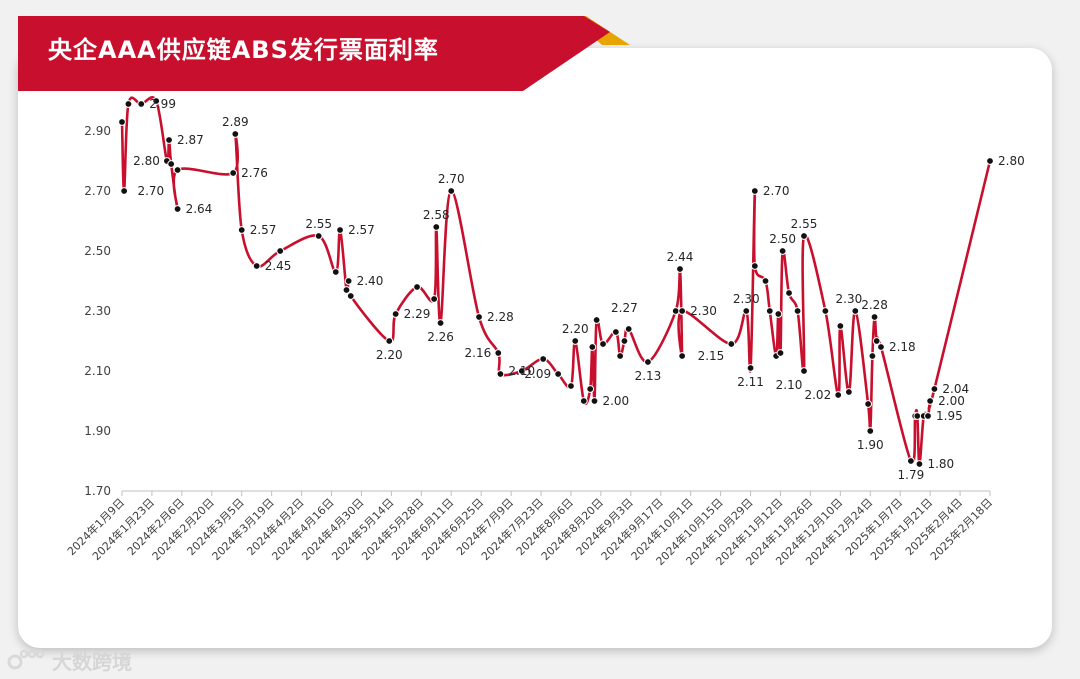  What do you see at coordinates (190, 140) in the screenshot?
I see `data-label: 2.87` at bounding box center [190, 140].